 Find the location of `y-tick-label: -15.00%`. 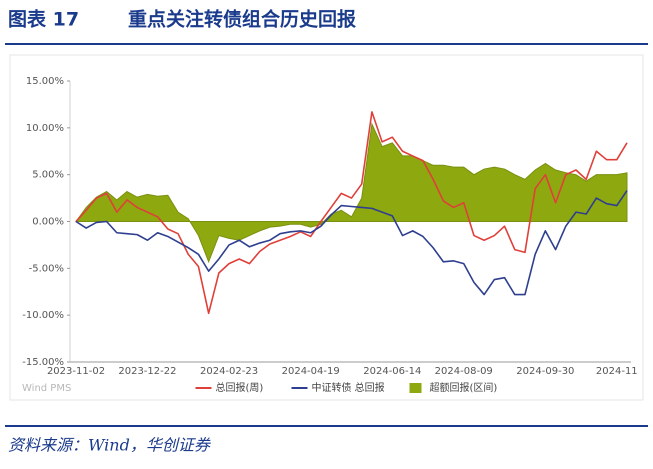

y-tick-label: -15.00% is located at coordinates (43, 362).